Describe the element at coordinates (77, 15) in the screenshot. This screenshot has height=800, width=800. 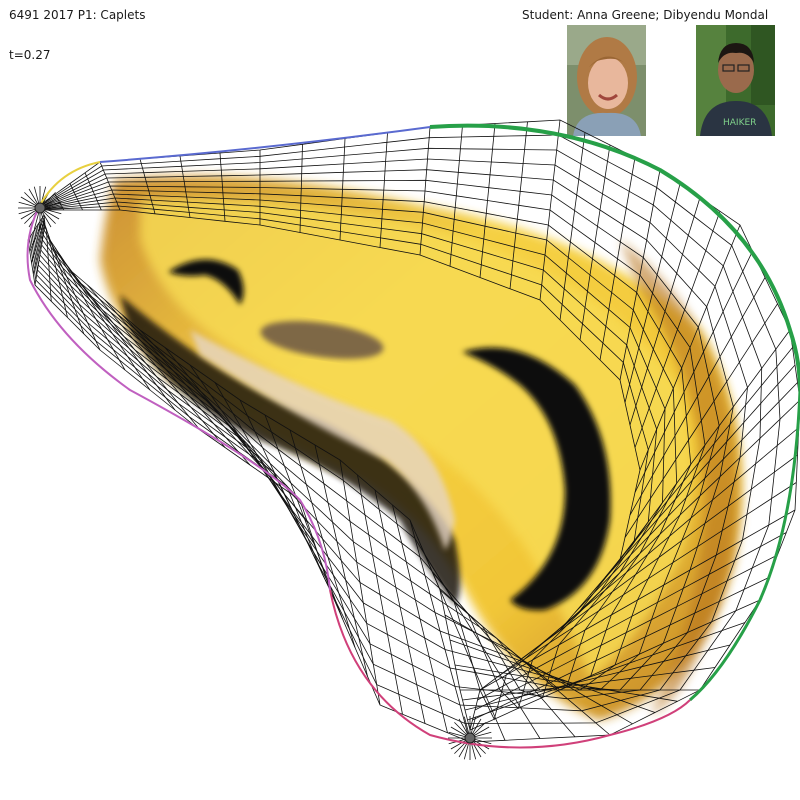
I see `app-title: 6491 2017 P1: Caplets` at that location.